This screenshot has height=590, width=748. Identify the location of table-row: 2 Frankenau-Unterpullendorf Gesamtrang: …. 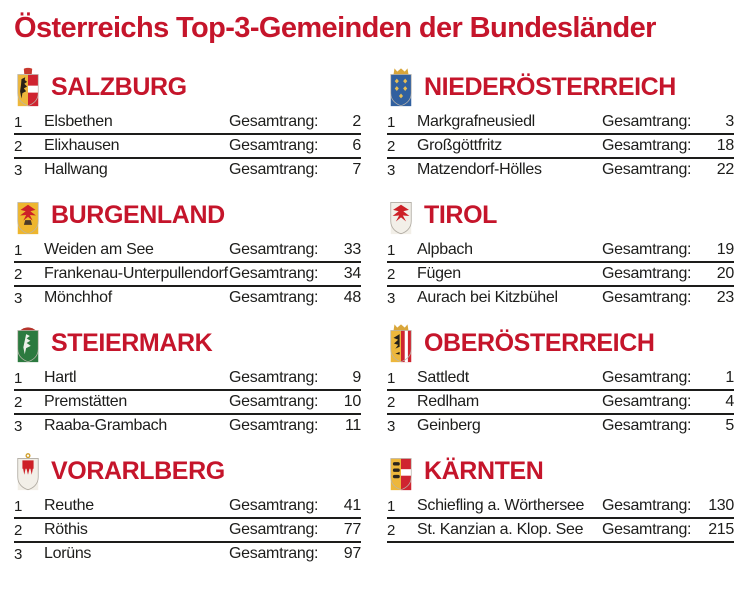
(187, 275).